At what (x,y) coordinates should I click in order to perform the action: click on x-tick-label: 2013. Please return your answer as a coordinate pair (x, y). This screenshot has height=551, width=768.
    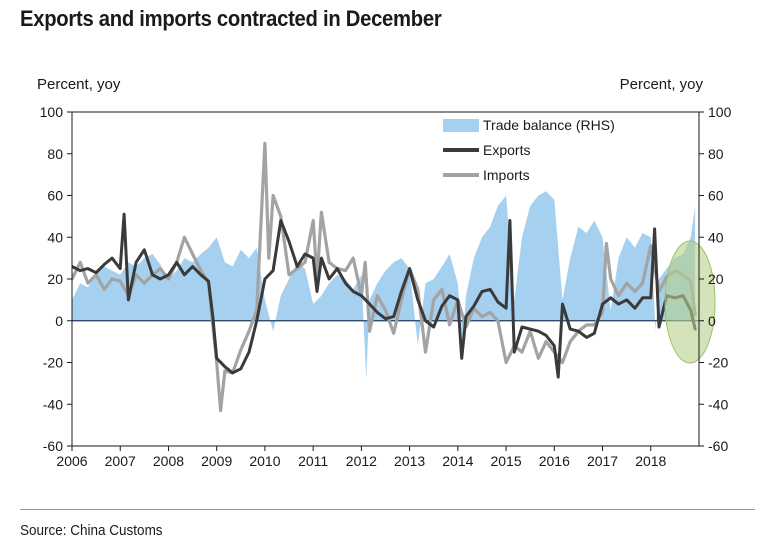
    Looking at the image, I should click on (409, 461).